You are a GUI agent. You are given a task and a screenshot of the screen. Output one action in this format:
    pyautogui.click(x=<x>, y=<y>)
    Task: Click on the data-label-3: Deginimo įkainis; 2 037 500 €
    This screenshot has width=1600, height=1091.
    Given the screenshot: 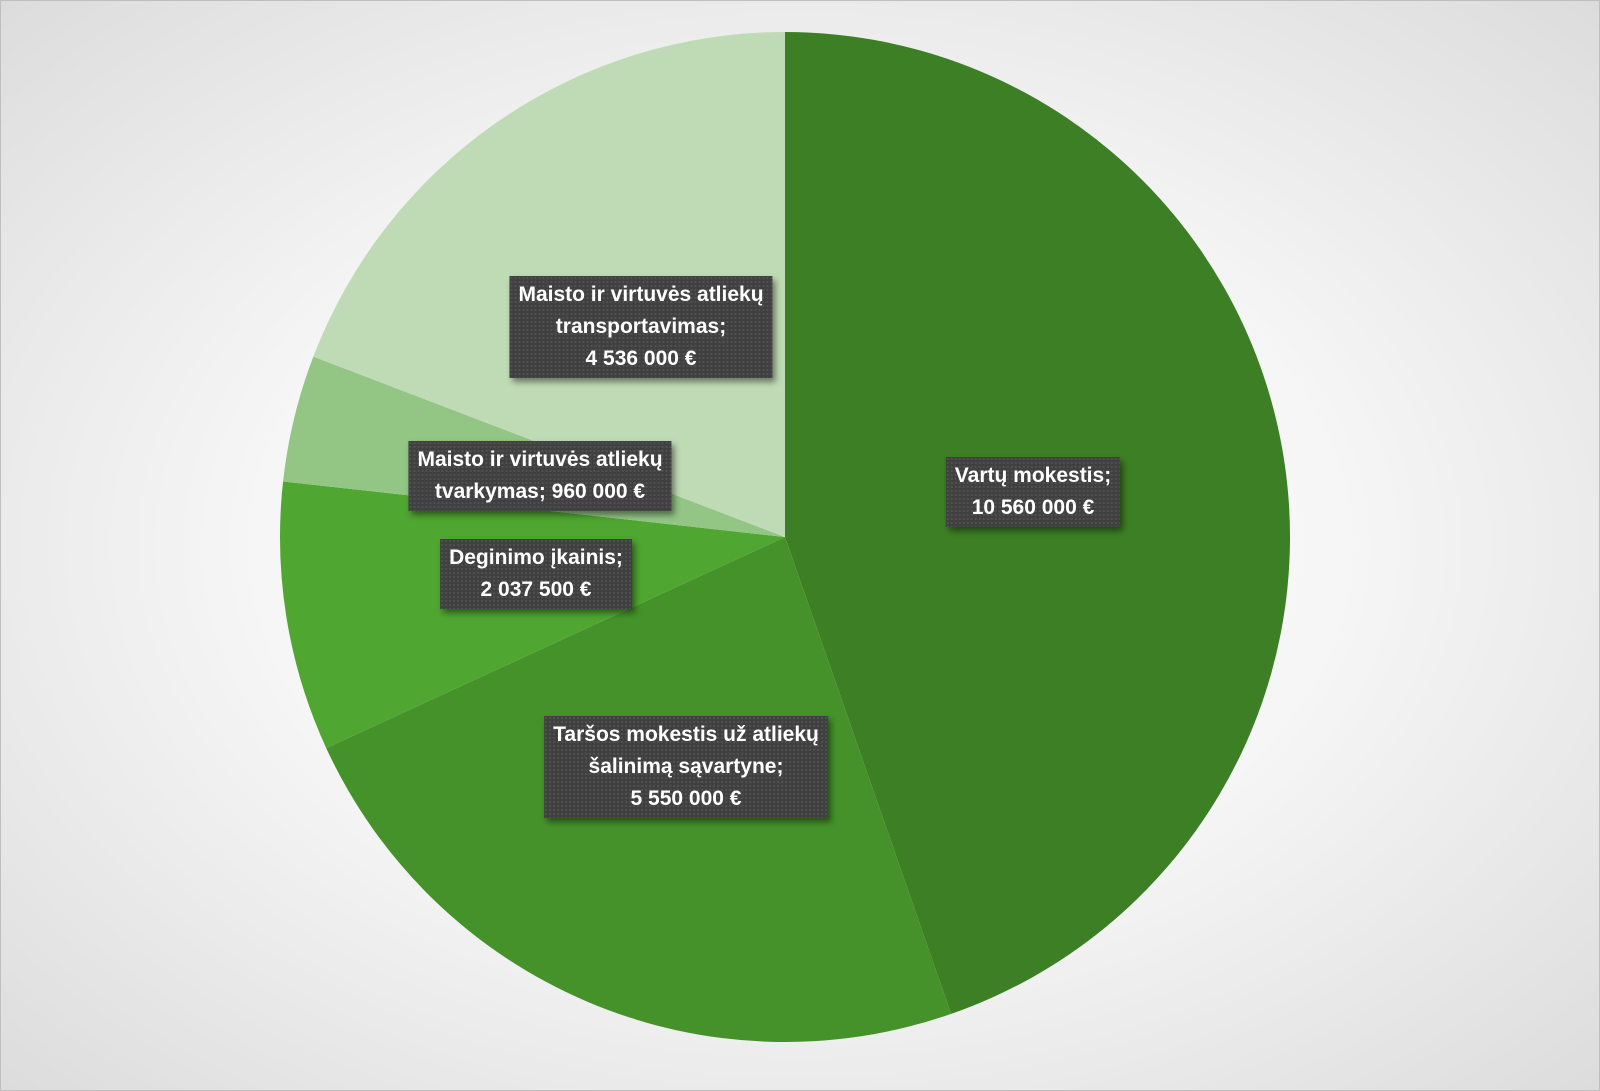 What is the action you would take?
    pyautogui.click(x=536, y=574)
    